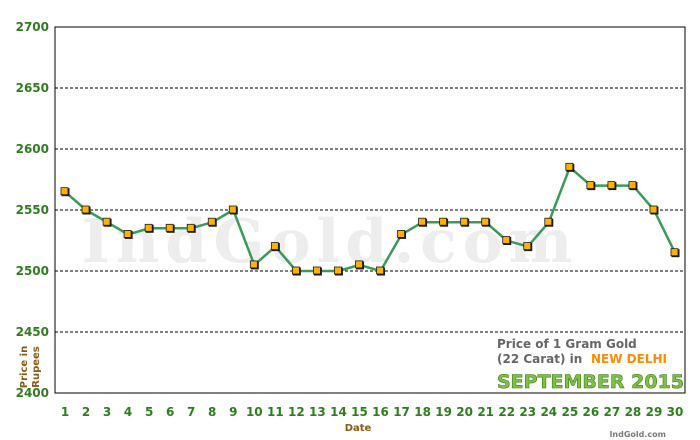  I want to click on x-tick-label: 4, so click(128, 412).